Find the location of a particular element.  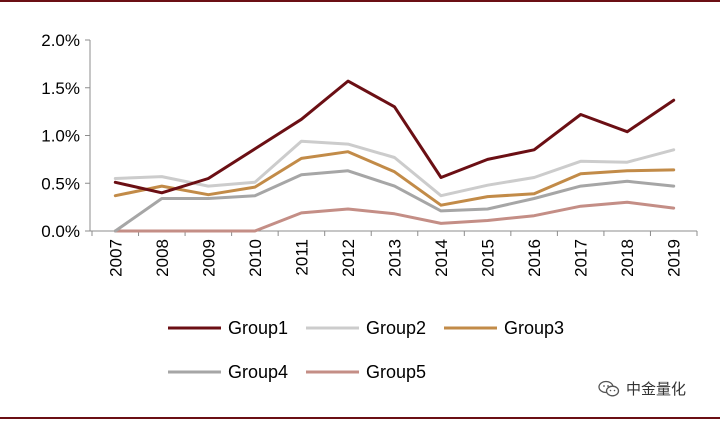

x-tick-label: 2012 is located at coordinates (348, 258).